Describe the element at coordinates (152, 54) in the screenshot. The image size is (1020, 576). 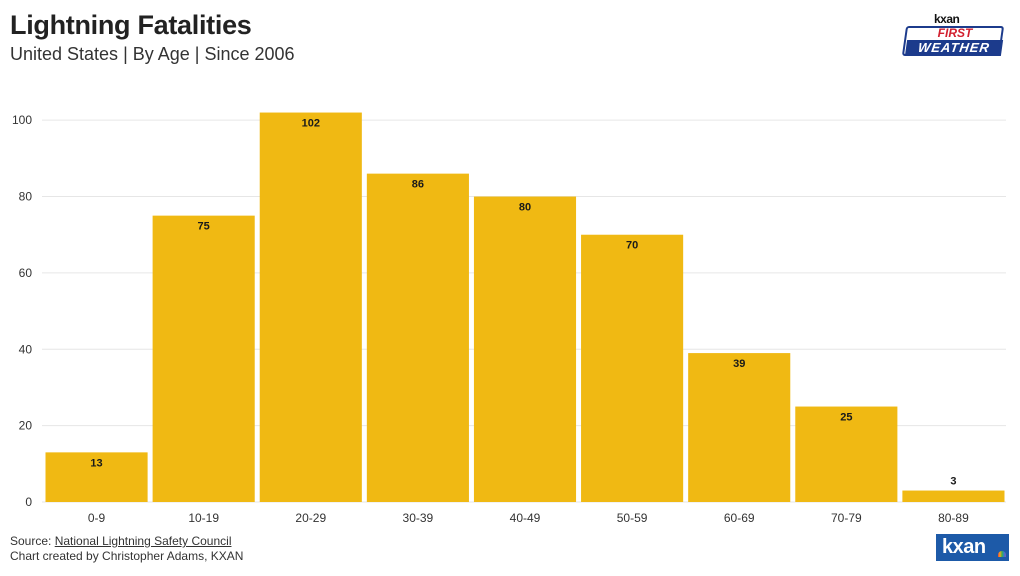
I see `chart-subtitle: United States | By Age | Since 2006` at that location.